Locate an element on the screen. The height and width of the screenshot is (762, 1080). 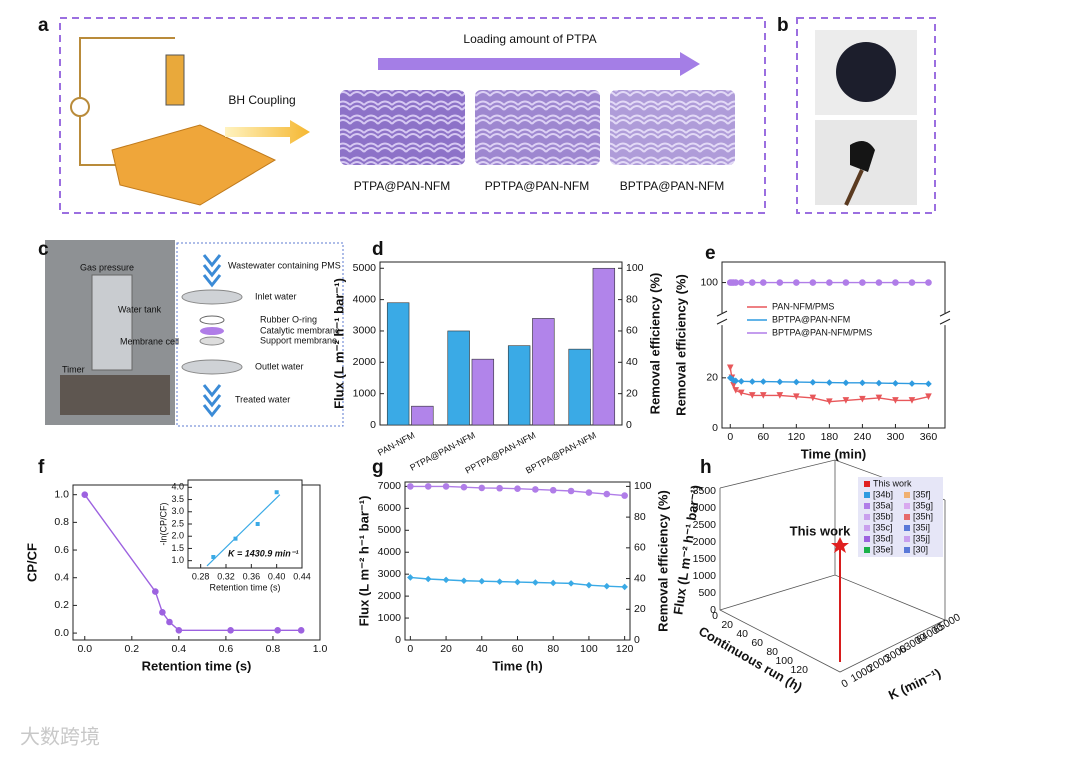
x-tick-label: 20 is located at coordinates (446, 649).